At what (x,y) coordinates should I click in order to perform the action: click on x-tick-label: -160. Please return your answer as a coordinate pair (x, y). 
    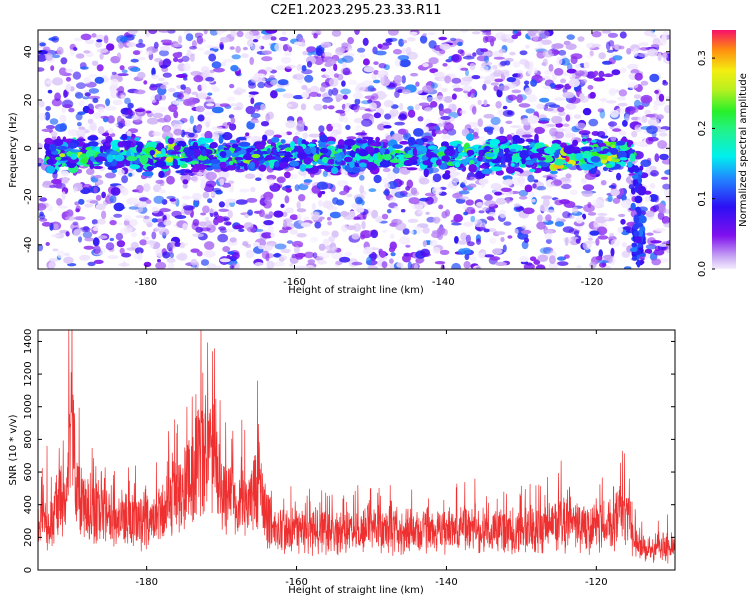
    Looking at the image, I should click on (294, 282).